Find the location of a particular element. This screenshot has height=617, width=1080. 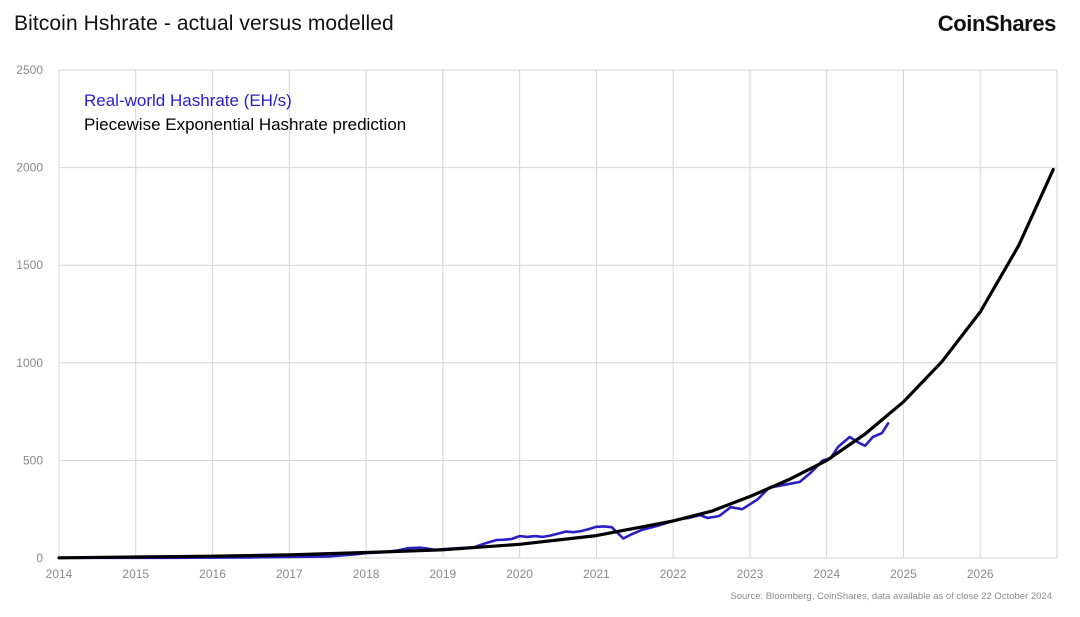

coinshares-logo: CoinShares is located at coordinates (997, 23).